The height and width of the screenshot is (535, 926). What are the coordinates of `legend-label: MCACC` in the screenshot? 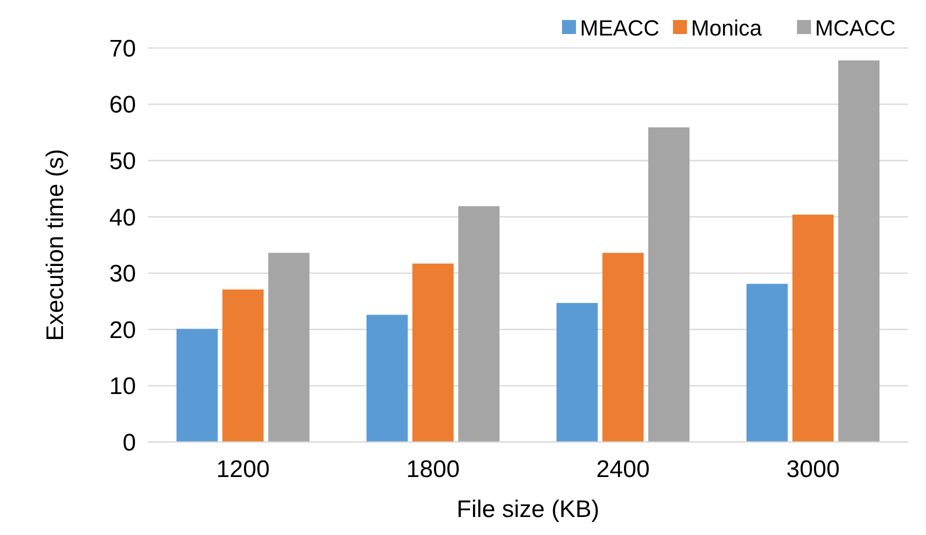 It's located at (855, 28).